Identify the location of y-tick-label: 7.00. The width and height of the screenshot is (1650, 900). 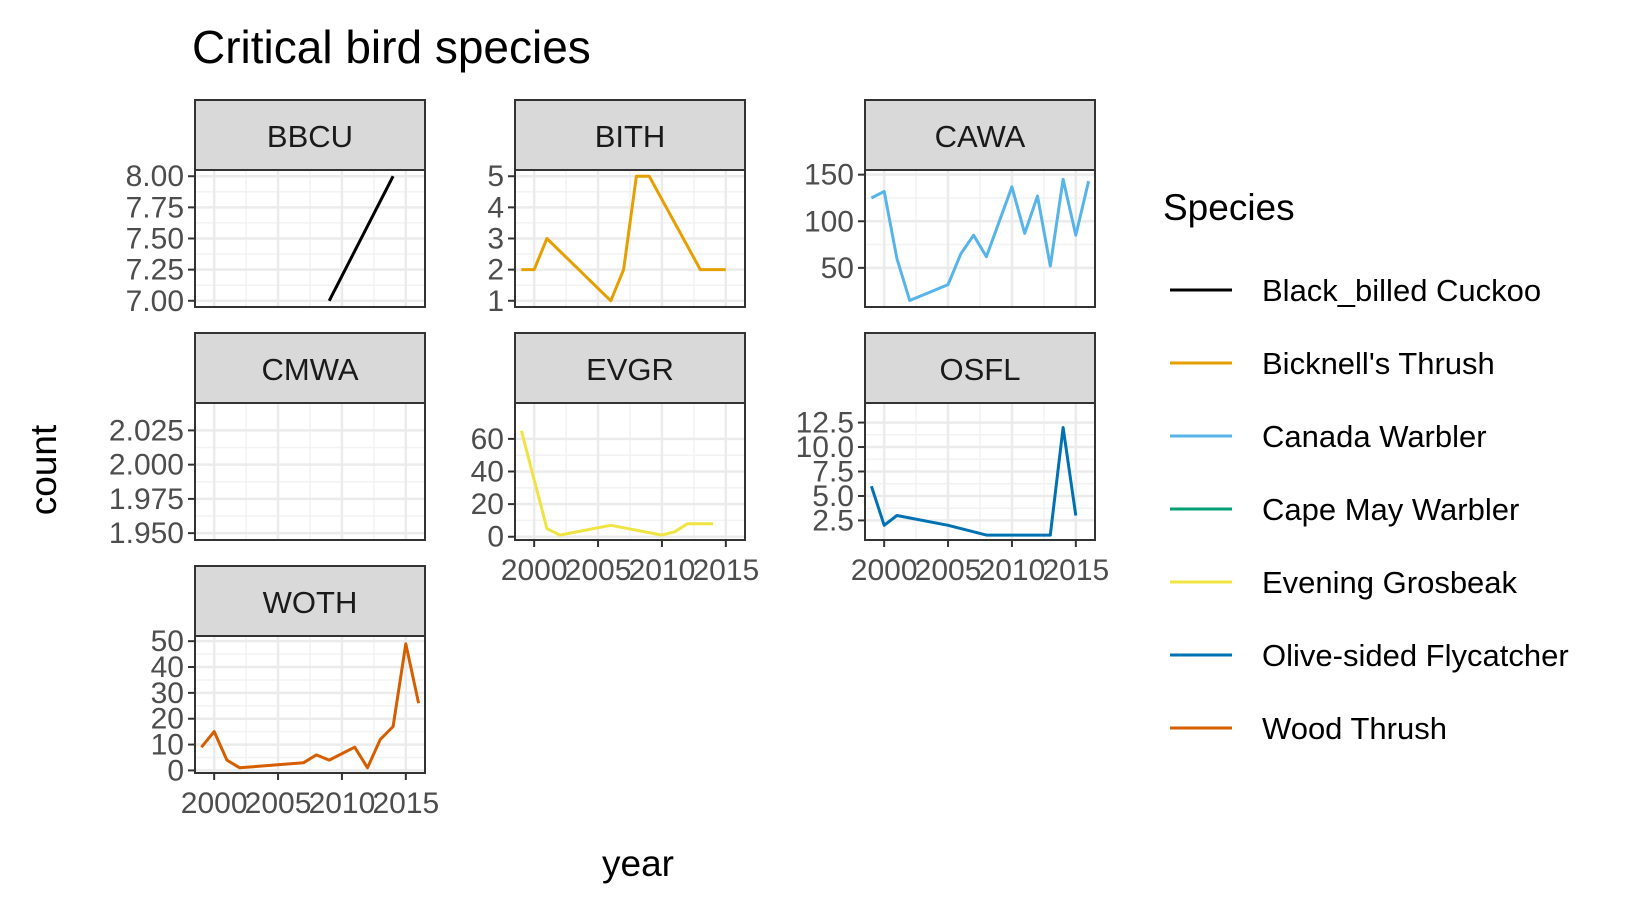
(155, 301).